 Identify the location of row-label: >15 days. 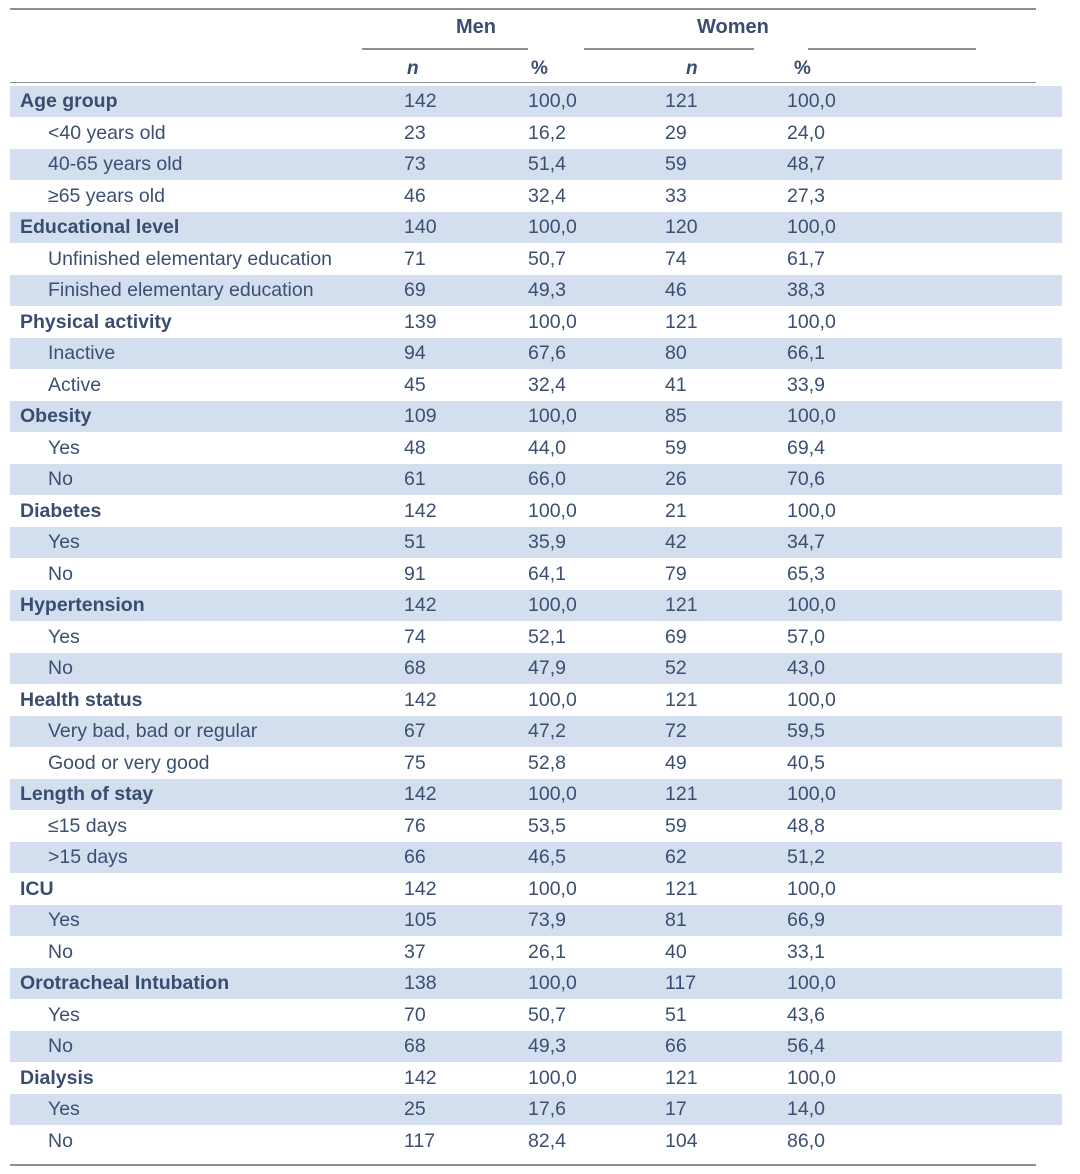
(88, 857).